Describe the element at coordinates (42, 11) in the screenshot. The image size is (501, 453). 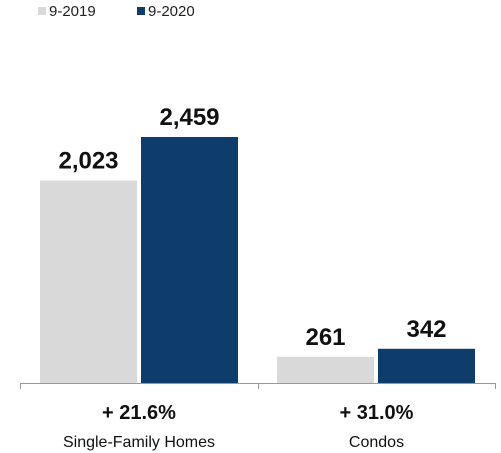
I see `legend-swatch-9-2019` at that location.